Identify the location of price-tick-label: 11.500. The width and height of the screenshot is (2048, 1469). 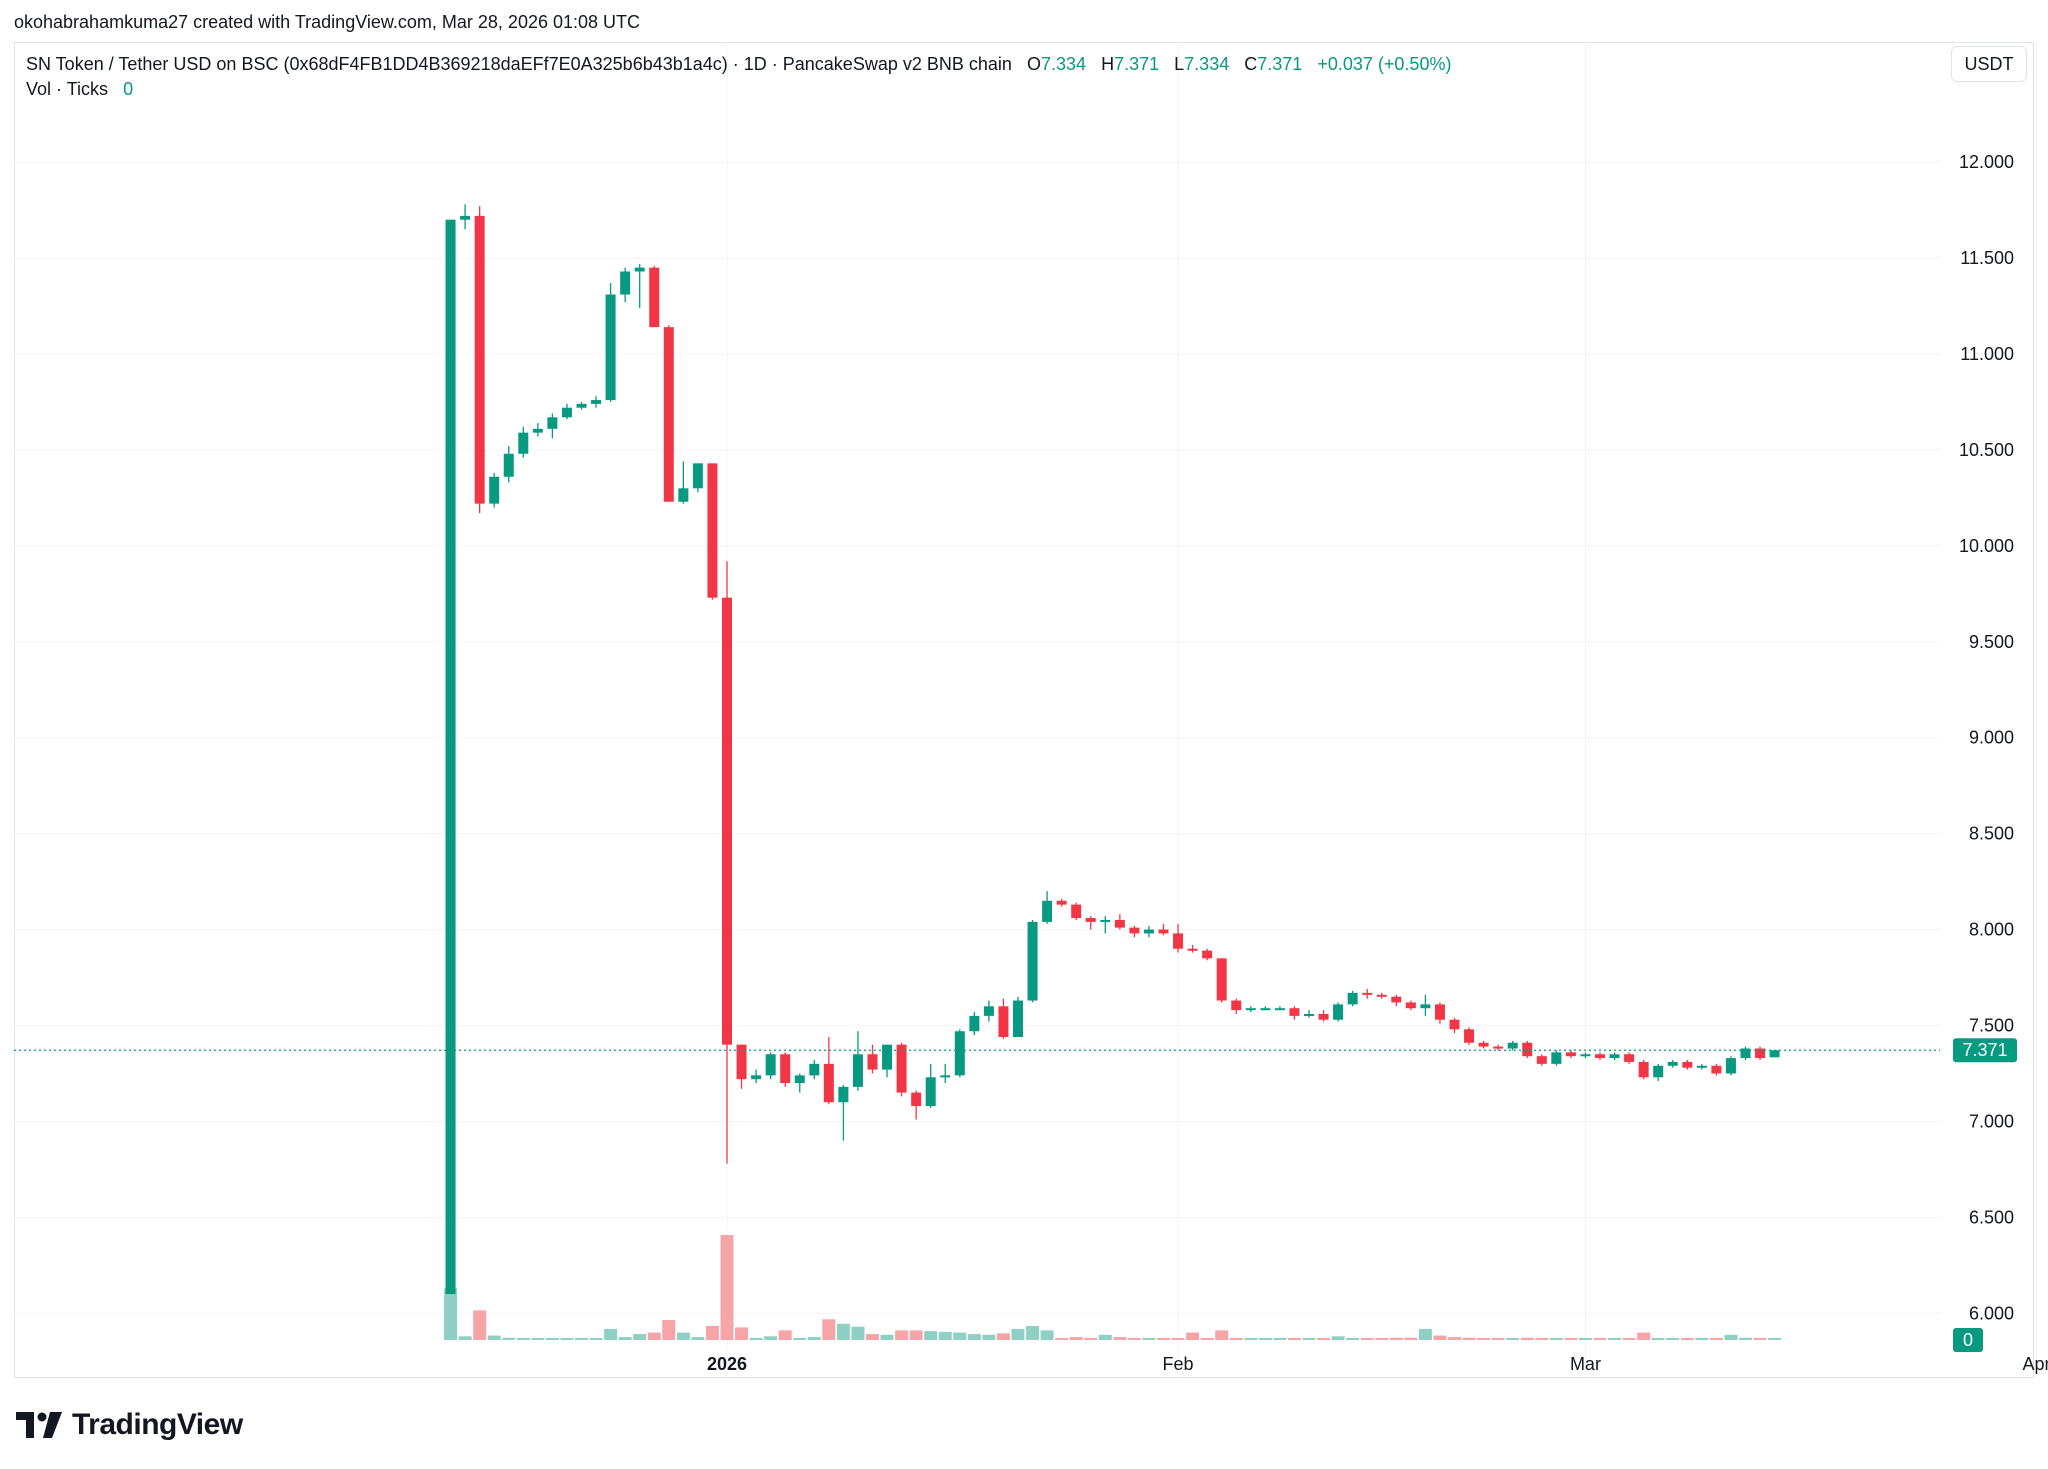
(1987, 258).